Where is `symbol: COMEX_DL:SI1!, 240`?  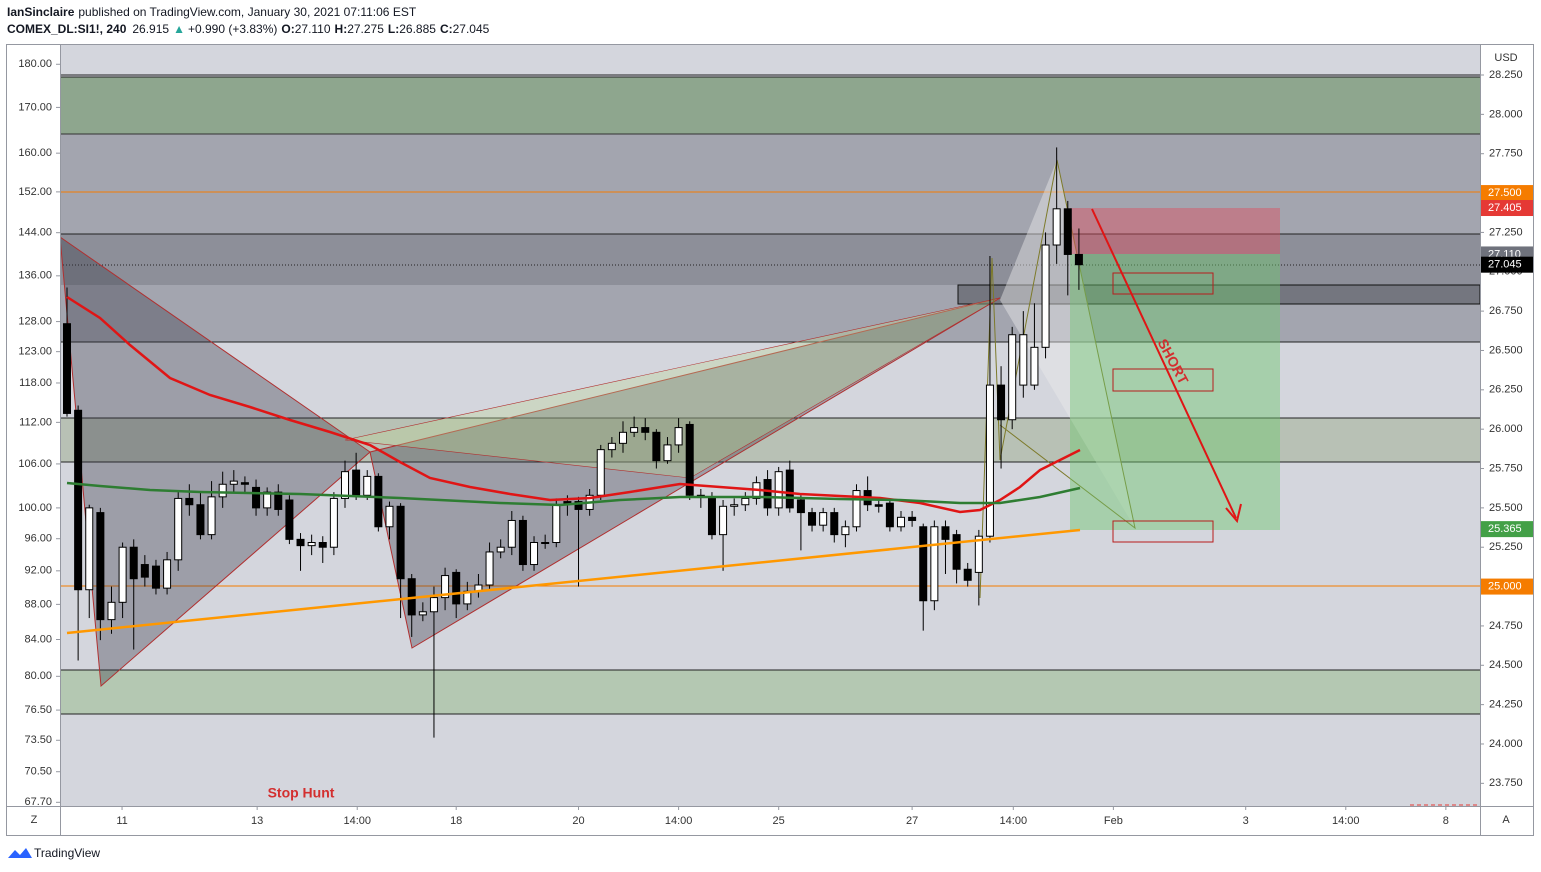
symbol: COMEX_DL:SI1!, 240 is located at coordinates (67, 29).